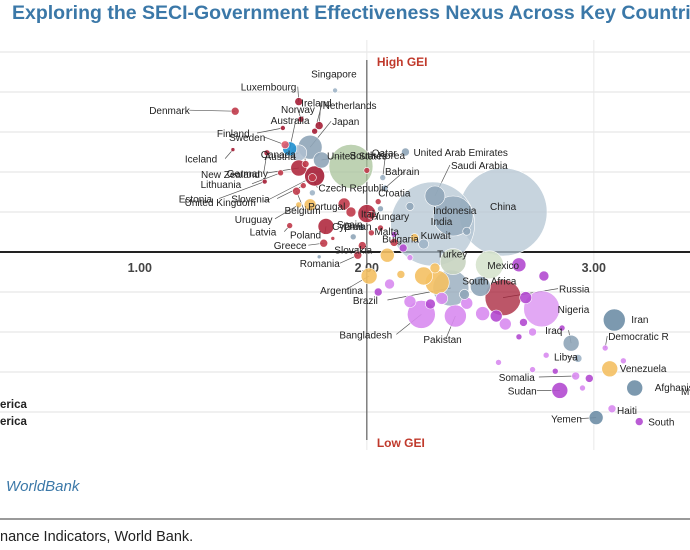  What do you see at coordinates (310, 205) in the screenshot?
I see `bubble-portugal` at bounding box center [310, 205].